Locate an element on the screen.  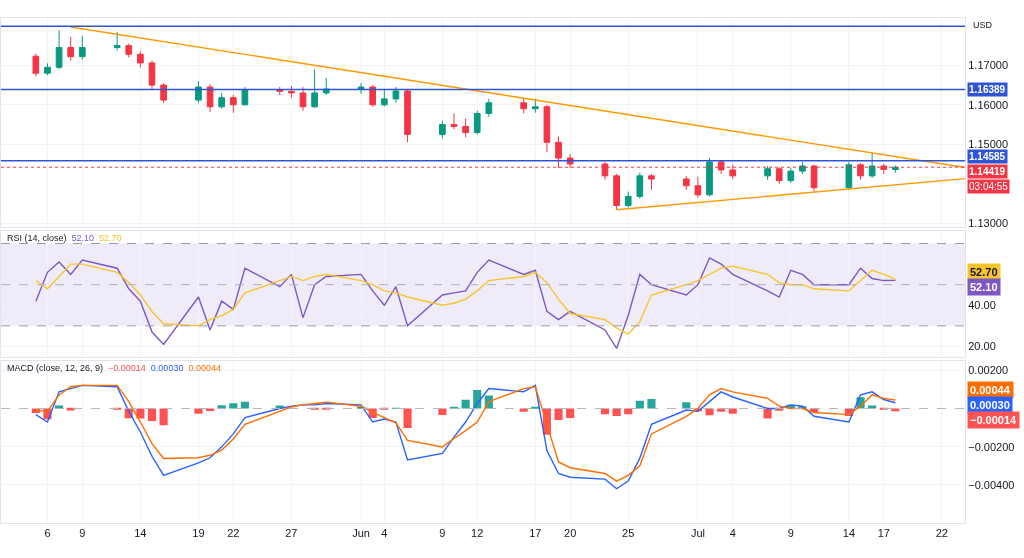
ref-line-label: 1.16389 is located at coordinates (987, 89).